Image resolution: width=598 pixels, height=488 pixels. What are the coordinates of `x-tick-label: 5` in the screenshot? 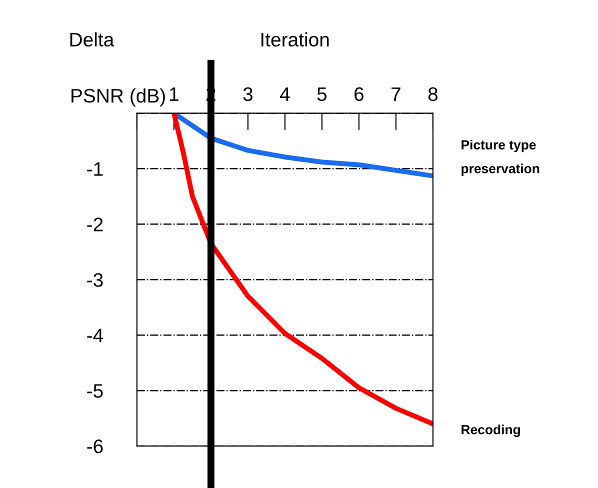 It's located at (322, 94).